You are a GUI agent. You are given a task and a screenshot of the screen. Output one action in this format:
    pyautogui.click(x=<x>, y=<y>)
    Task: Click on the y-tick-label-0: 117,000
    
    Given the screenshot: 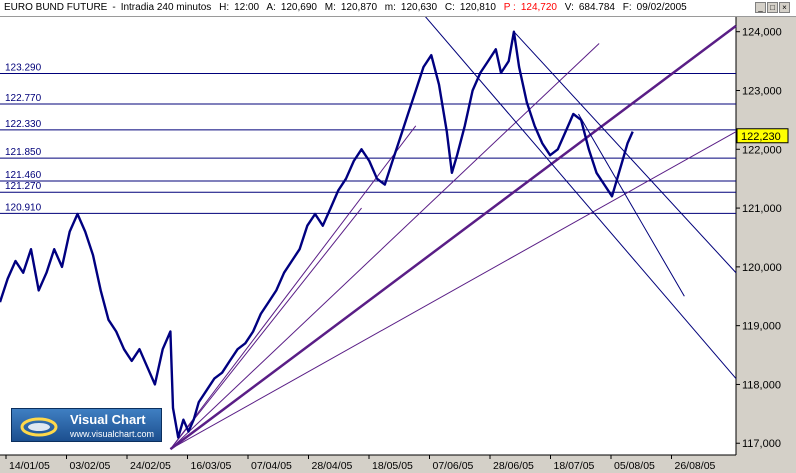 What is the action you would take?
    pyautogui.click(x=761, y=444)
    